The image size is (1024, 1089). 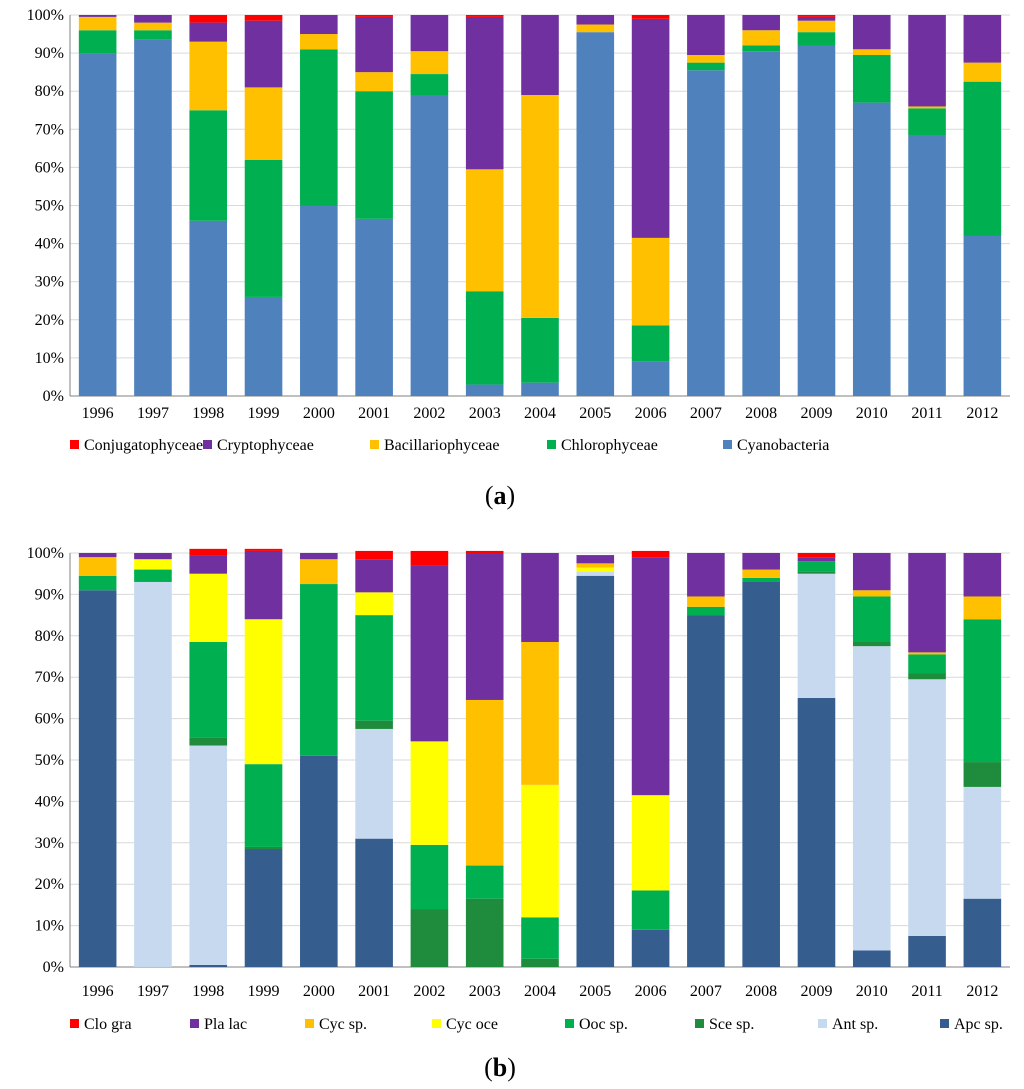 I want to click on bar-segment: Sce sp. 2001: 2%, so click(x=374, y=724).